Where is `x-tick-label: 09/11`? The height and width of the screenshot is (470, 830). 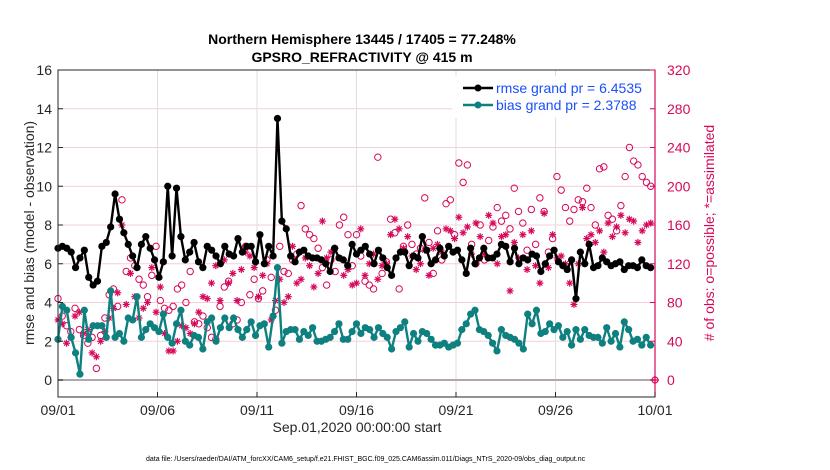 x-tick-label: 09/11 is located at coordinates (257, 410).